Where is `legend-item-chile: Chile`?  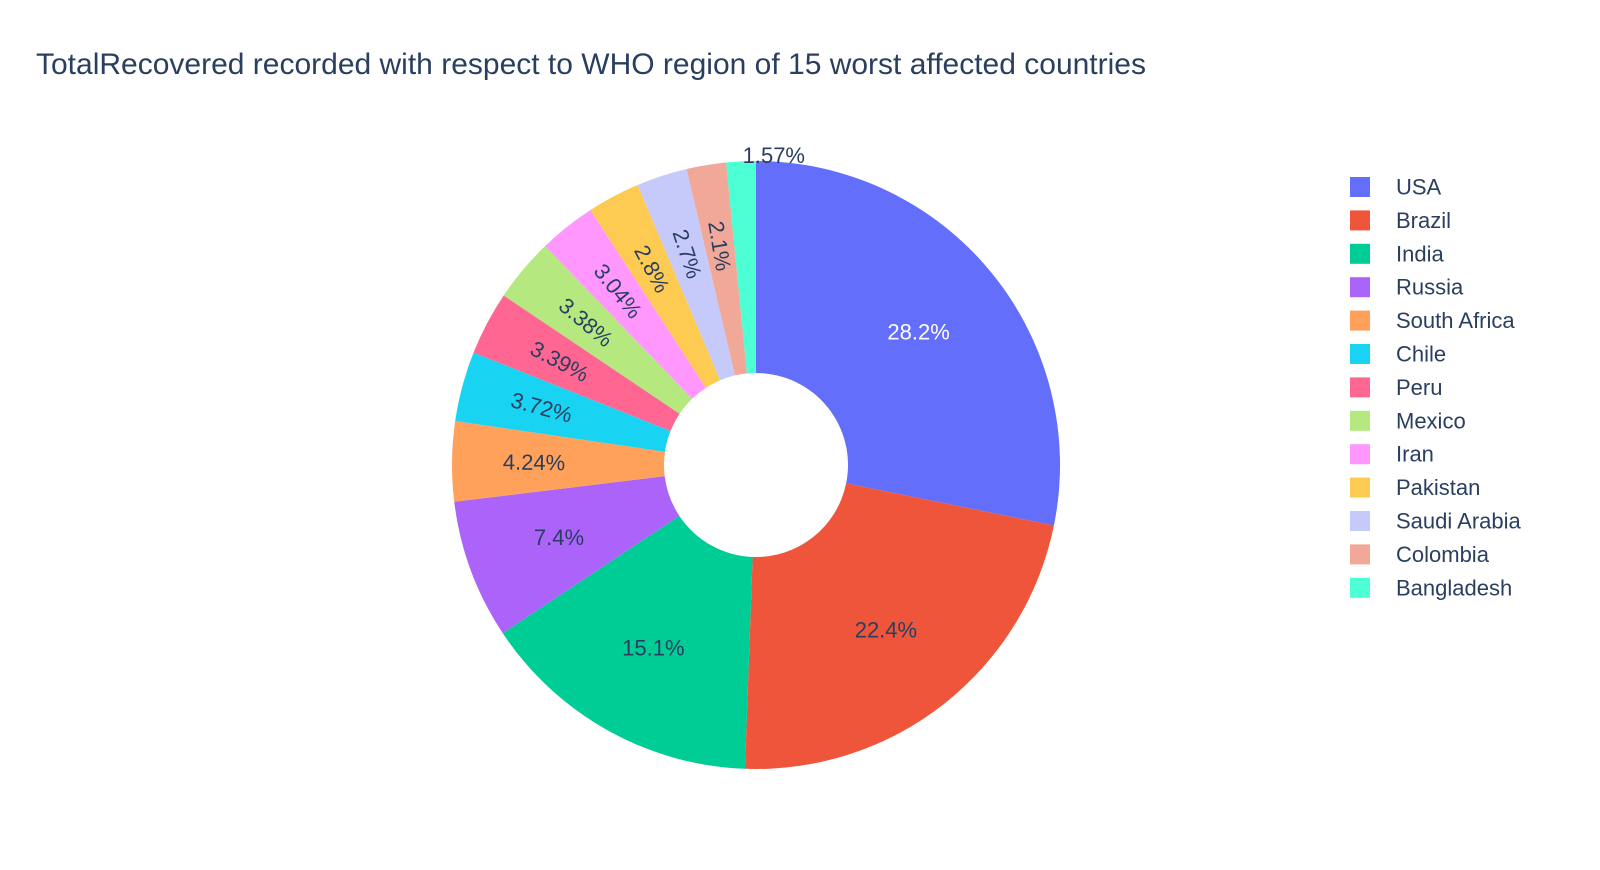 legend-item-chile: Chile is located at coordinates (1398, 354).